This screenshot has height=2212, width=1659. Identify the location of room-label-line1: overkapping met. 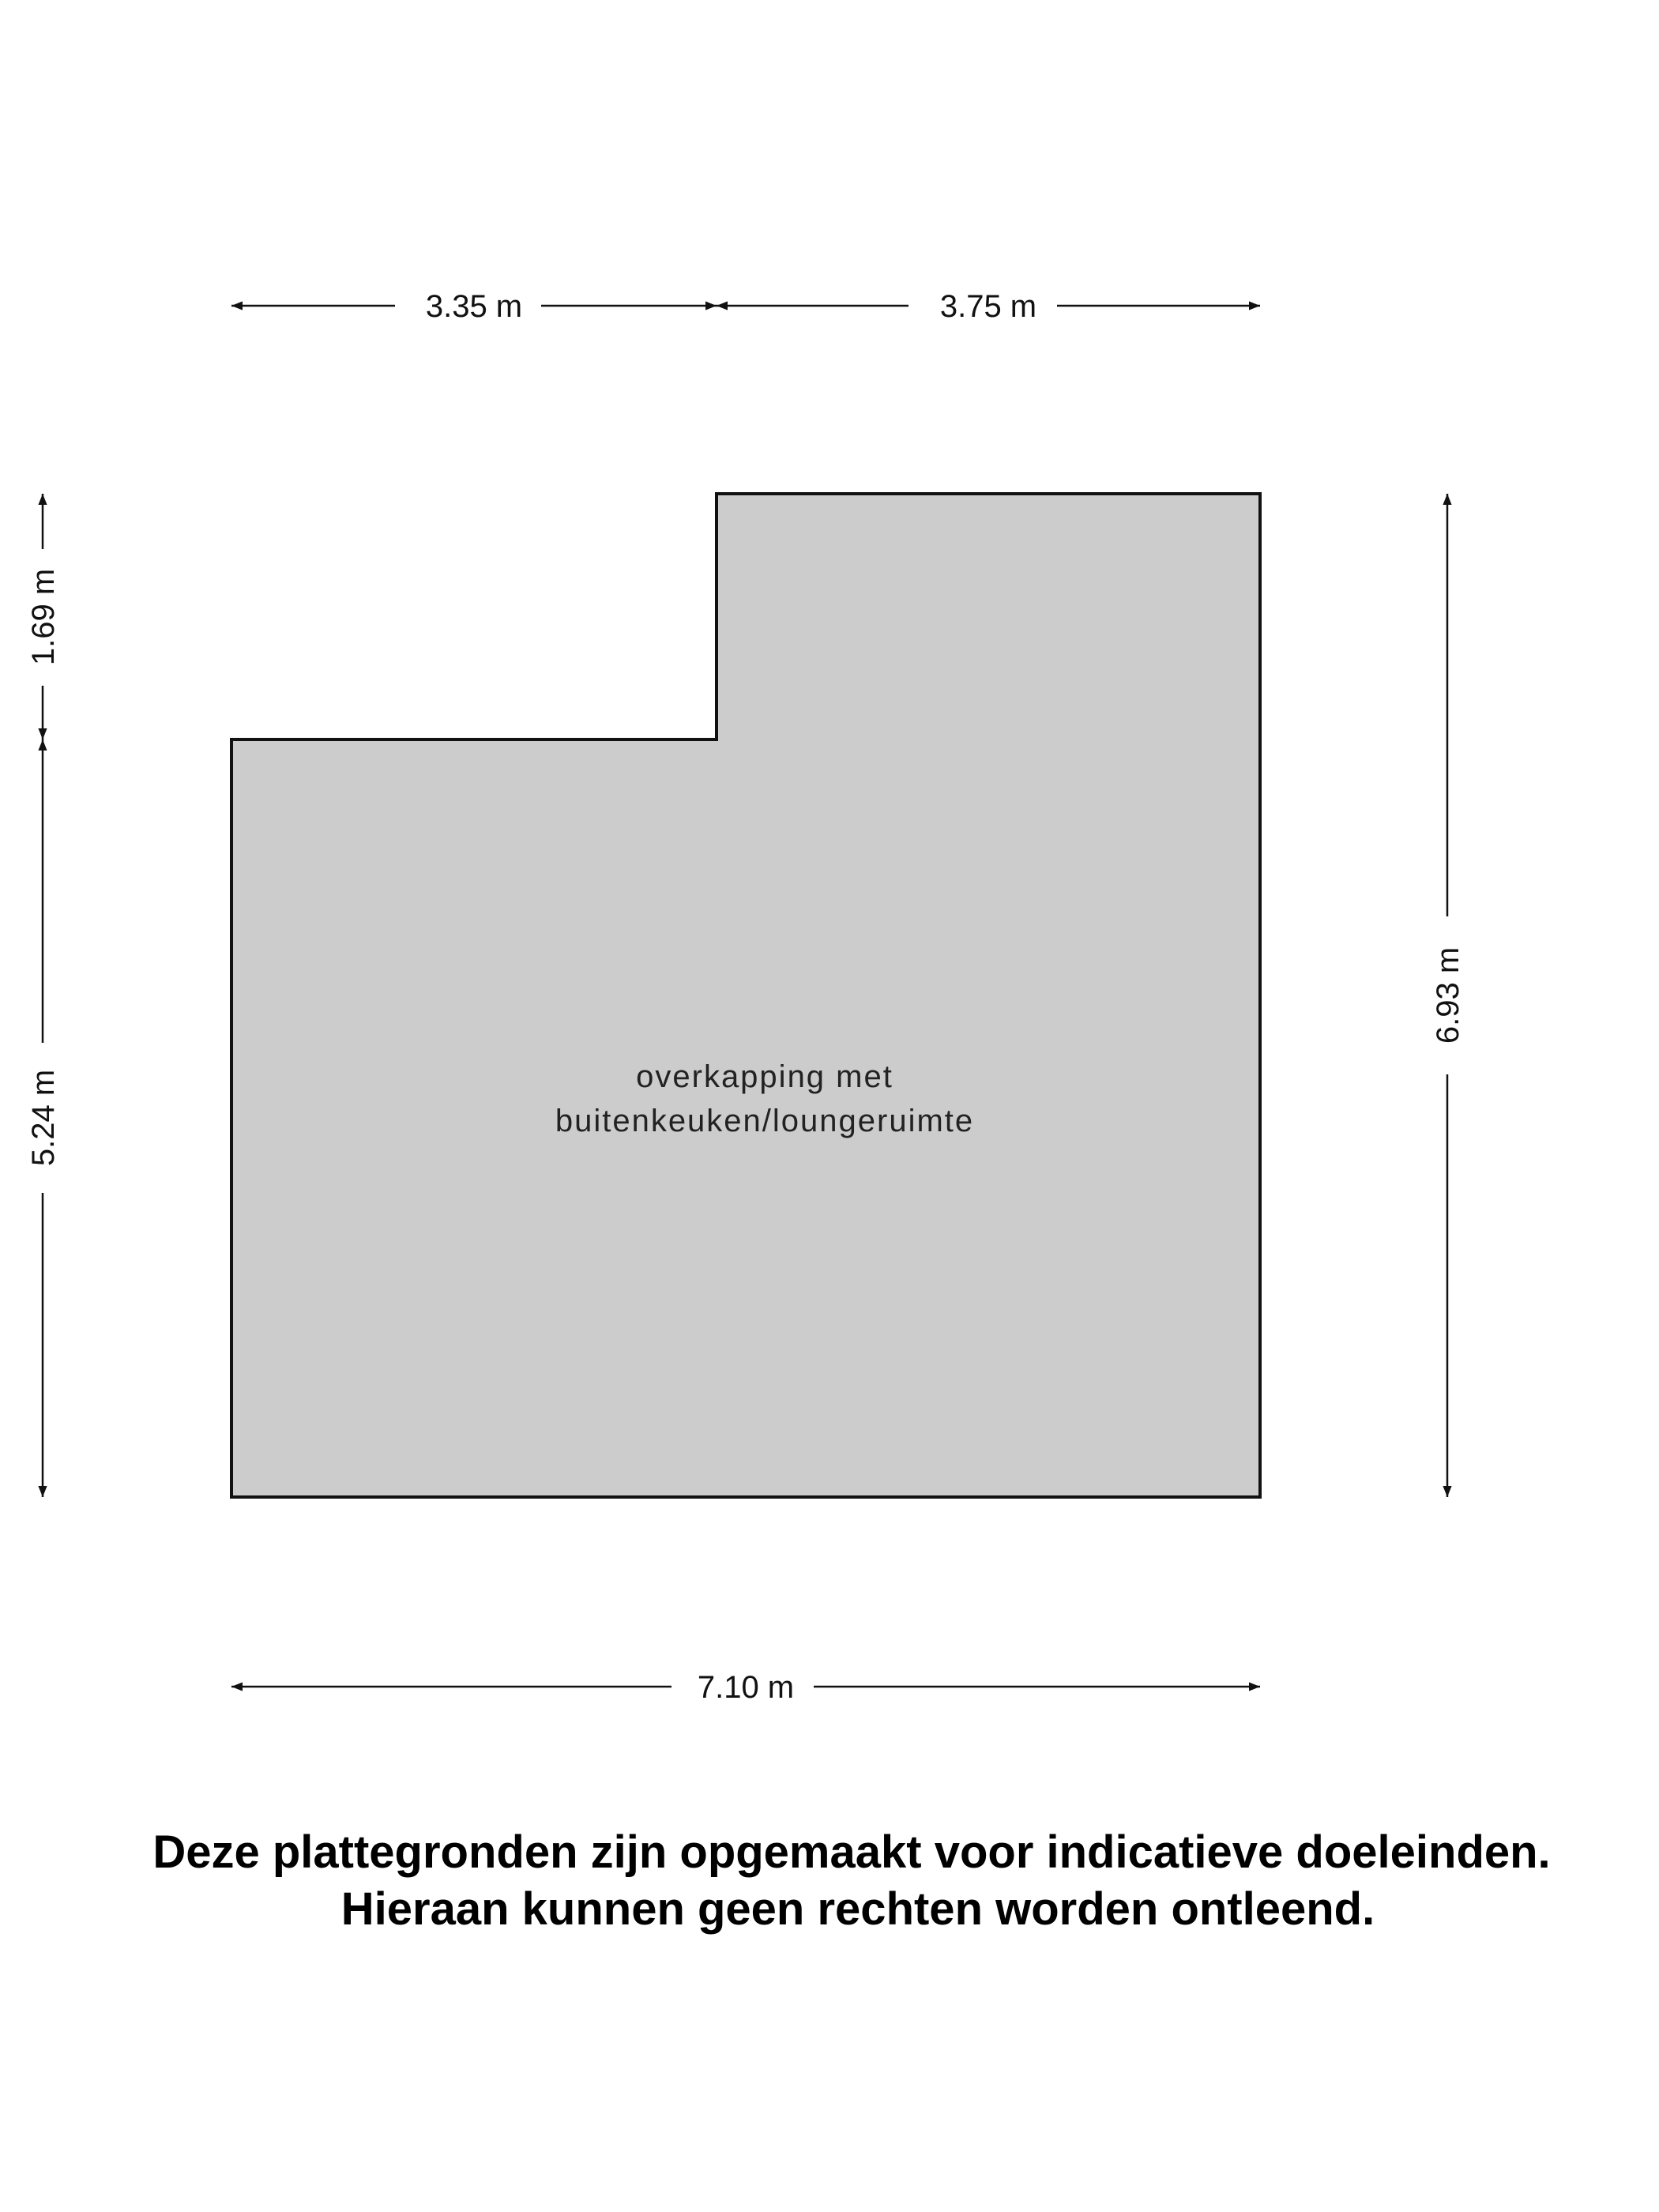
(765, 1077).